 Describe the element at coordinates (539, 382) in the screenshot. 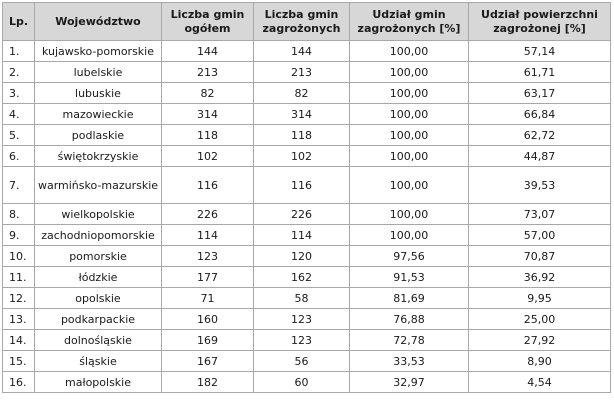

I see `cell-share-area: 4,54` at that location.